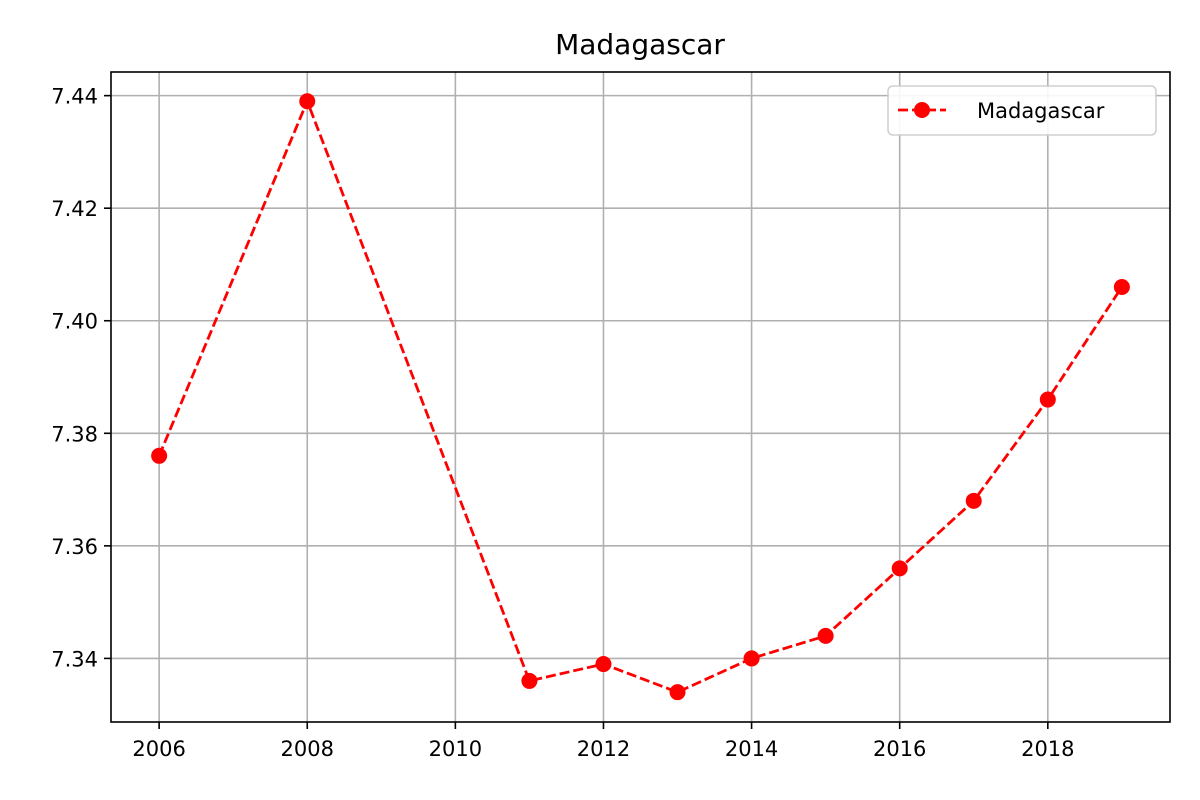 This screenshot has width=1200, height=800. I want to click on legend-box, so click(1022, 110).